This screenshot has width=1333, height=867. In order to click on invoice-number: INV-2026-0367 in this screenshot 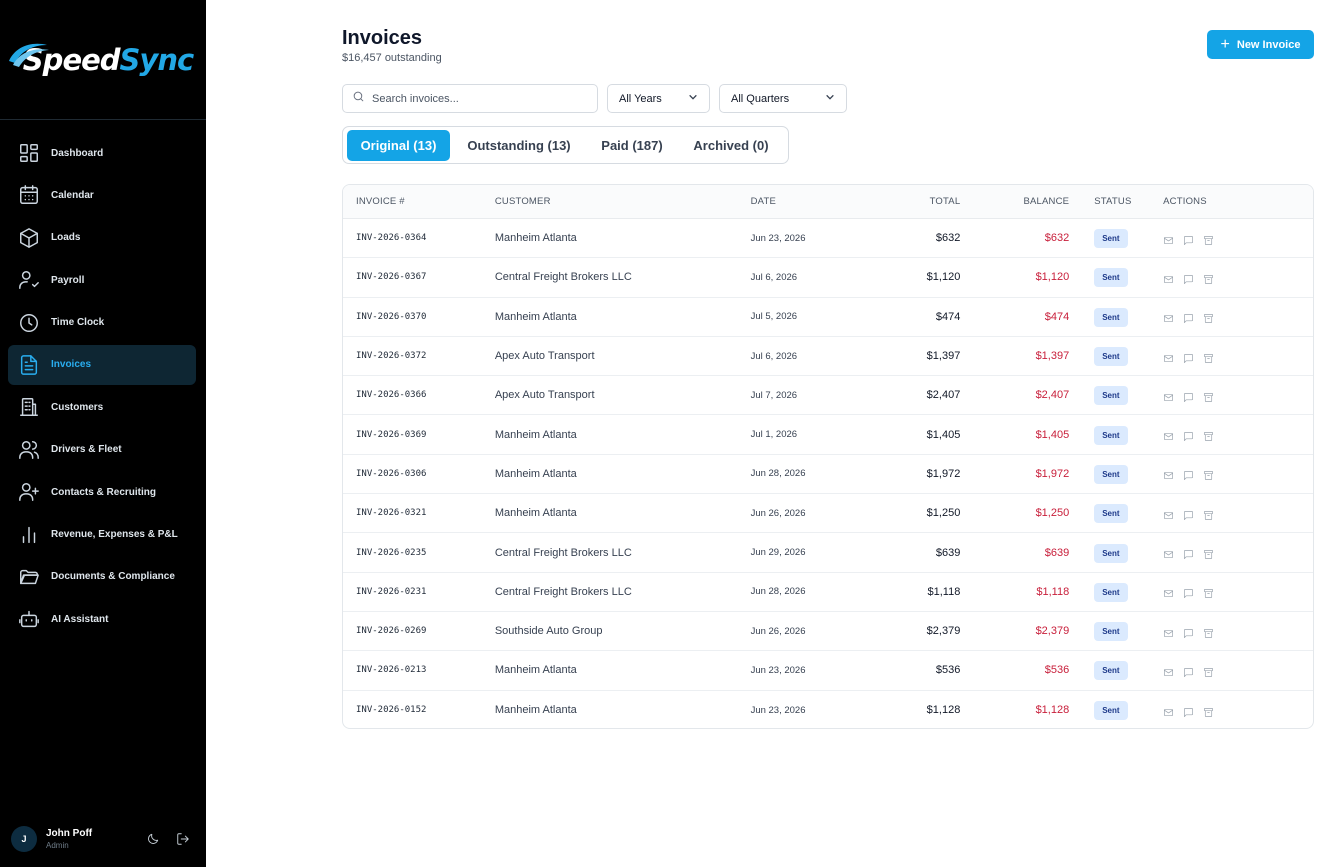, I will do `click(391, 277)`.